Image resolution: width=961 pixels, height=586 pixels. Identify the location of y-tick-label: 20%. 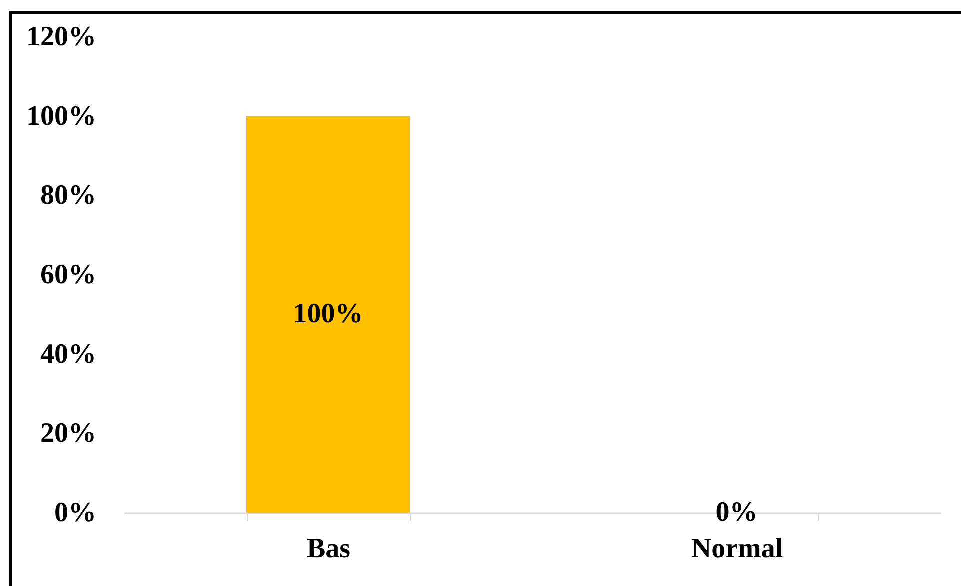
(68, 434).